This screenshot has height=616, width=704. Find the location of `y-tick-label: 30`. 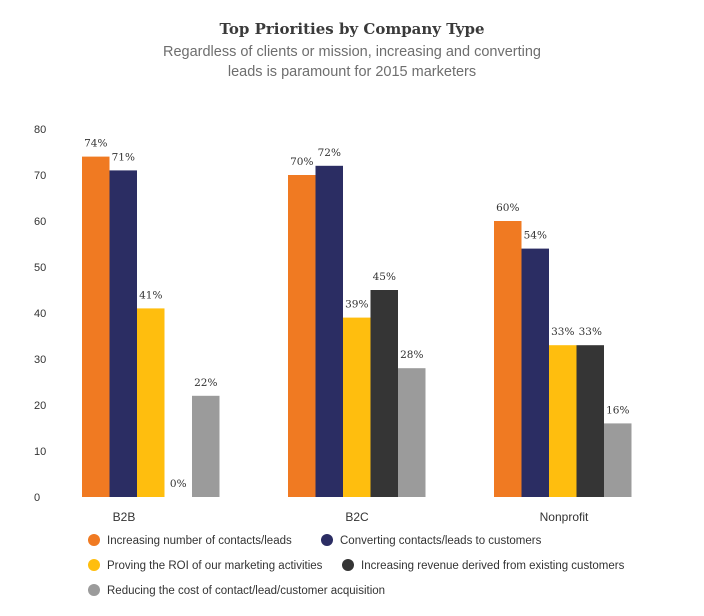

y-tick-label: 30 is located at coordinates (40, 360).